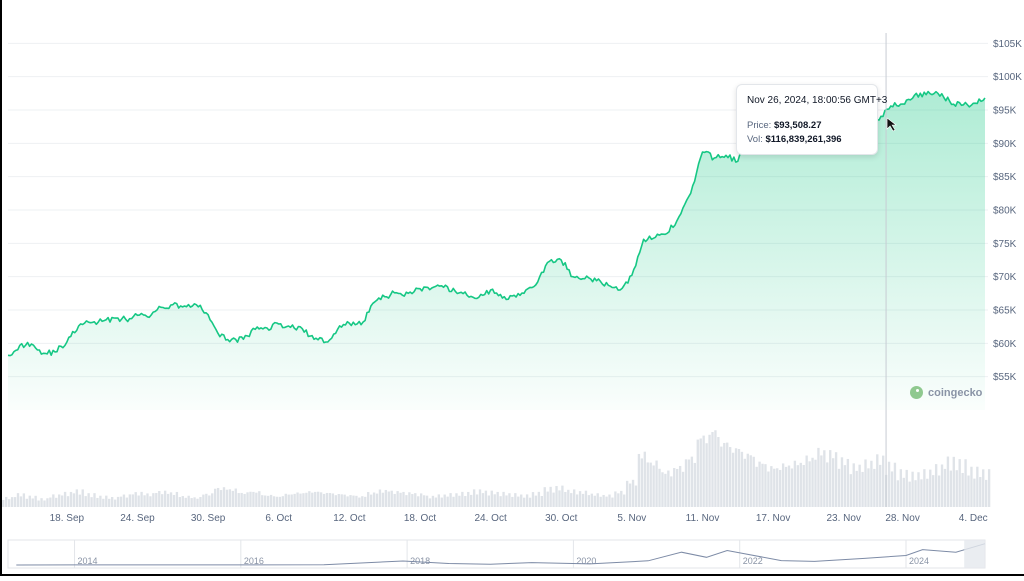  What do you see at coordinates (501, 554) in the screenshot?
I see `navigator-line` at bounding box center [501, 554].